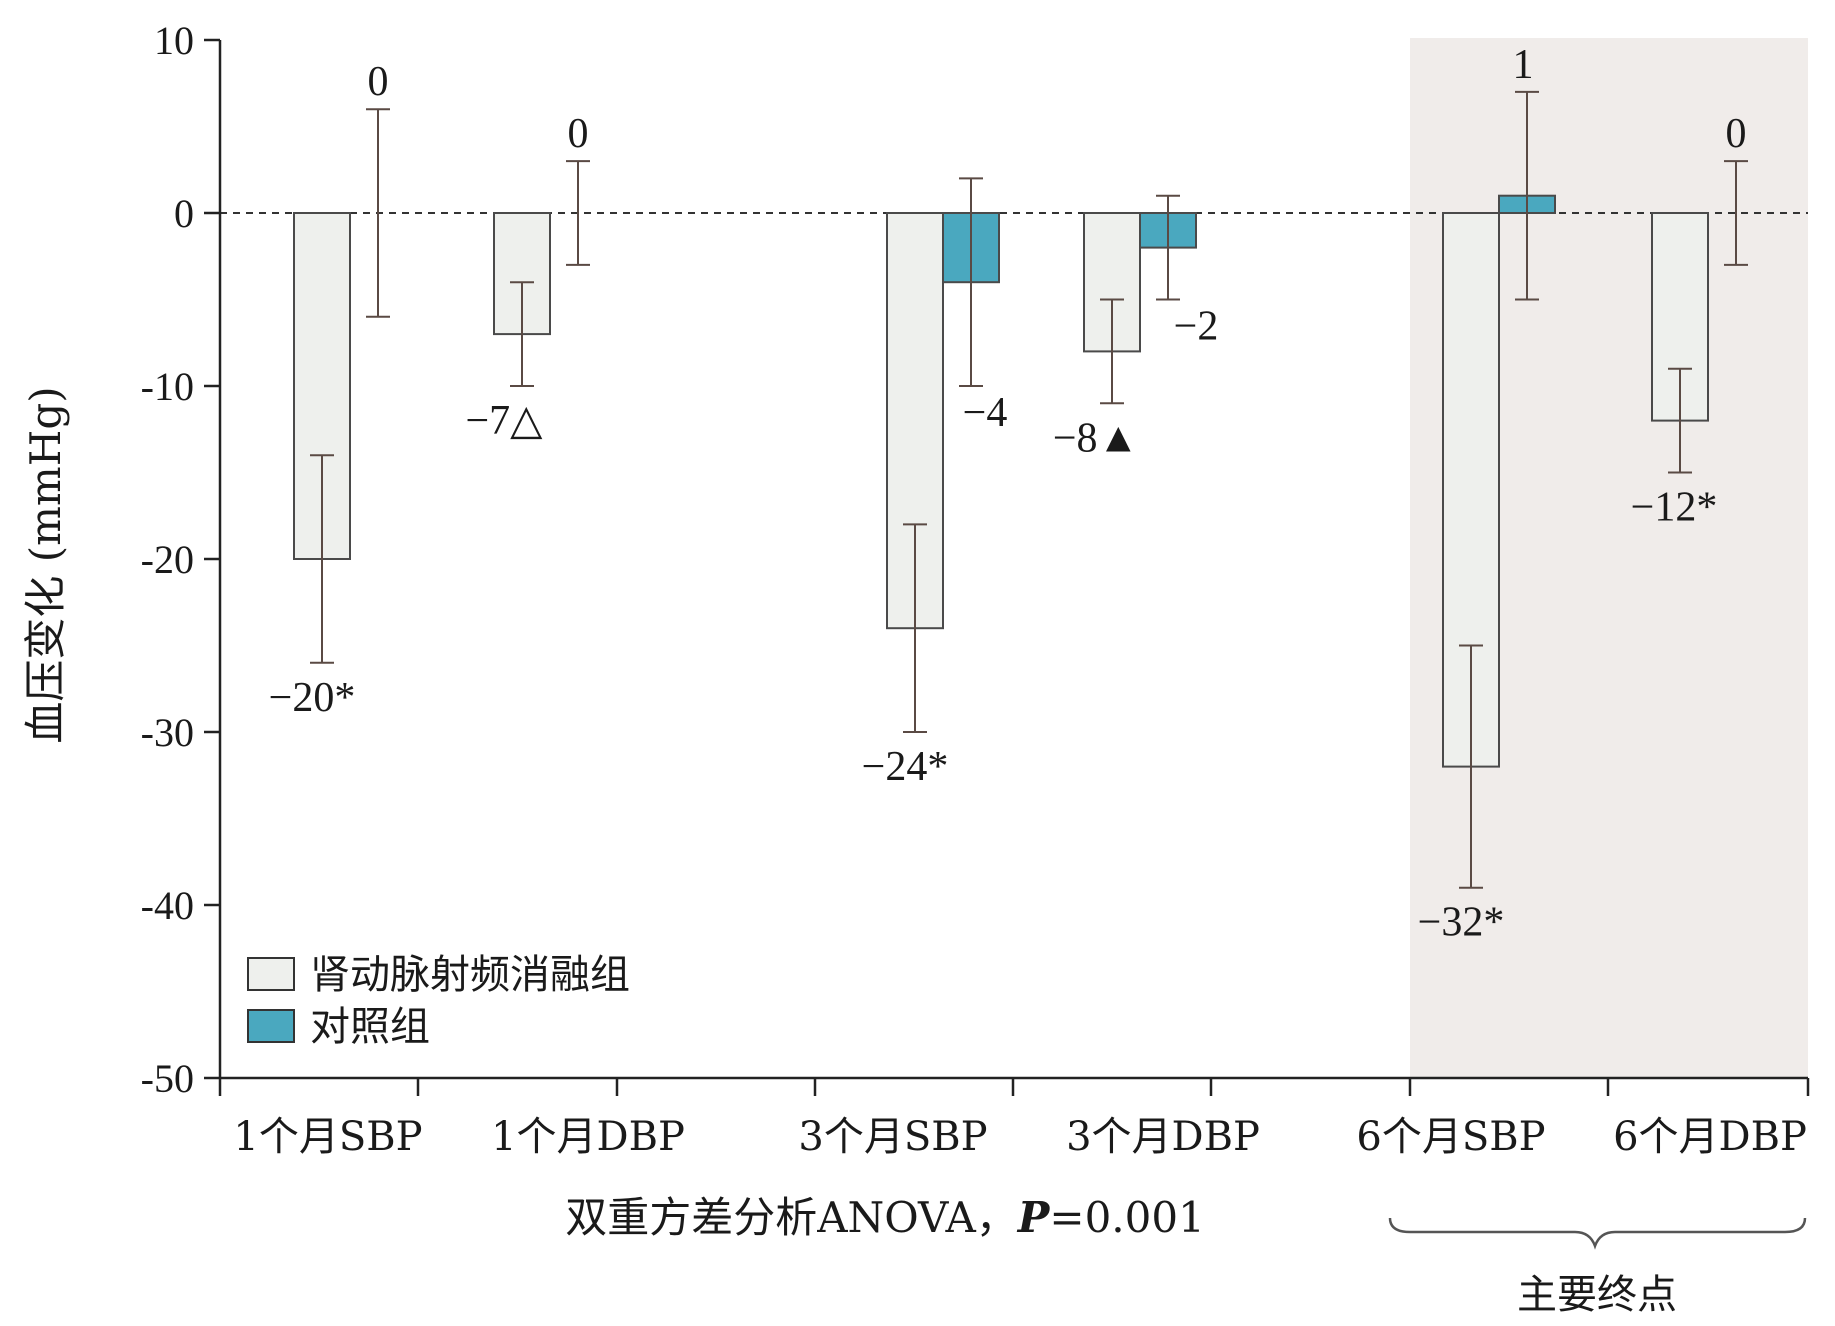 The image size is (1835, 1326). I want to click on data-label-control: −4, so click(985, 413).